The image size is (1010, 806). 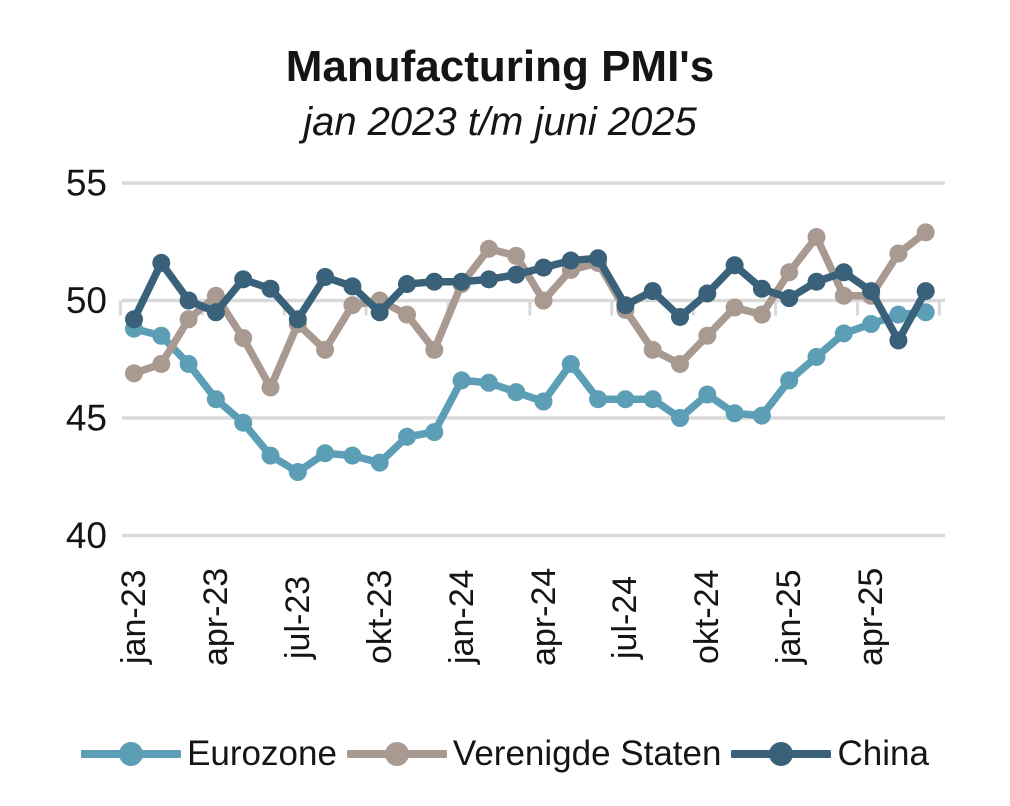 What do you see at coordinates (131, 754) in the screenshot?
I see `eurozone-line-marker-icon` at bounding box center [131, 754].